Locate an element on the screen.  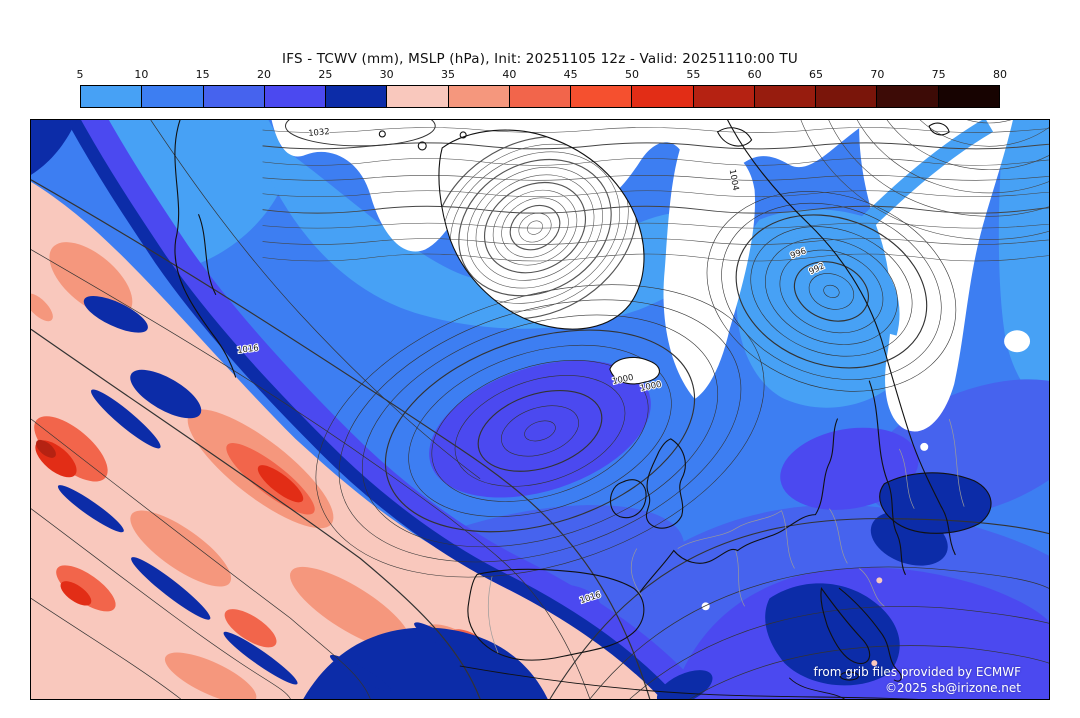
colorbar-tick: 35 is located at coordinates (448, 74).